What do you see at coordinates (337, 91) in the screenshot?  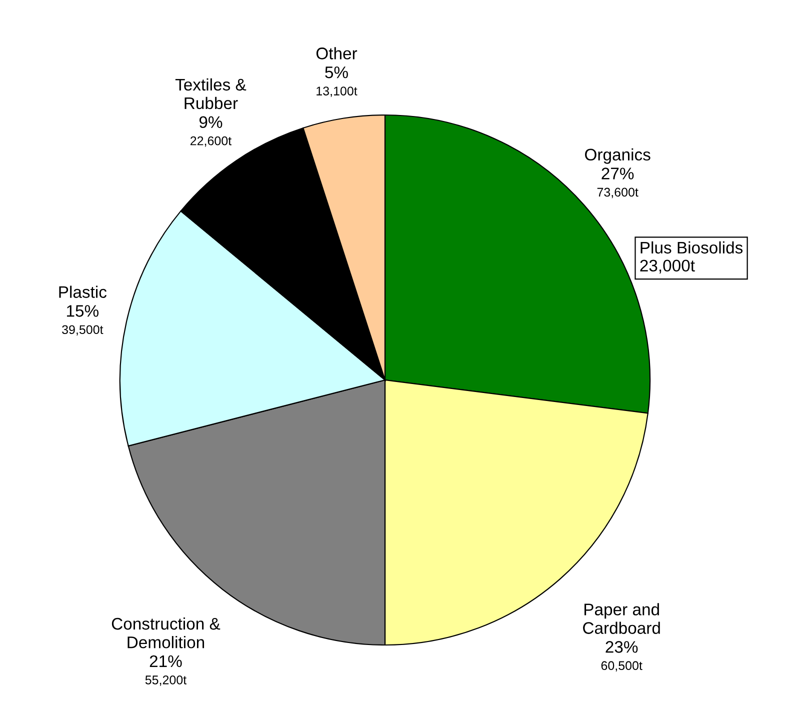 I see `text: 13,100t` at bounding box center [337, 91].